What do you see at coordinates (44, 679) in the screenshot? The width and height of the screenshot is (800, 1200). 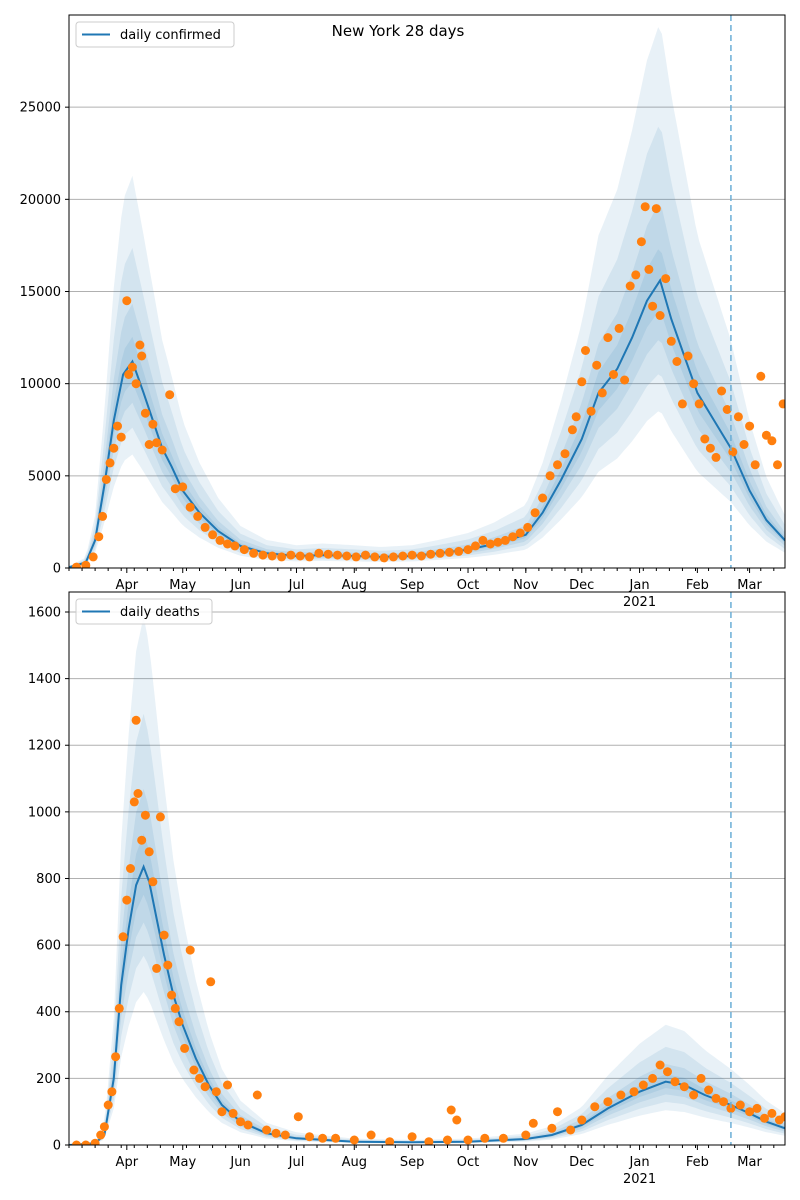 I see `y-tick-label: 1400` at bounding box center [44, 679].